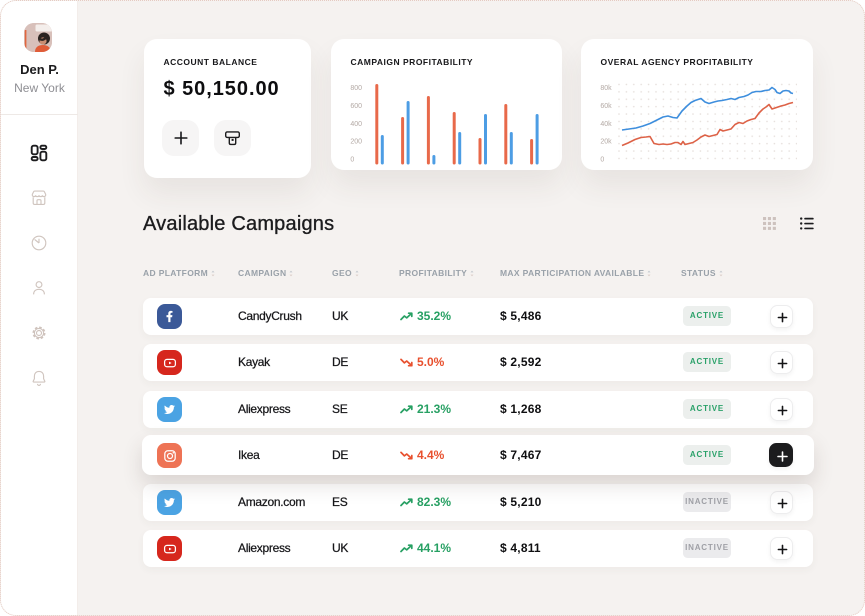 The width and height of the screenshot is (865, 616). Describe the element at coordinates (356, 142) in the screenshot. I see `svg-text: 200` at that location.